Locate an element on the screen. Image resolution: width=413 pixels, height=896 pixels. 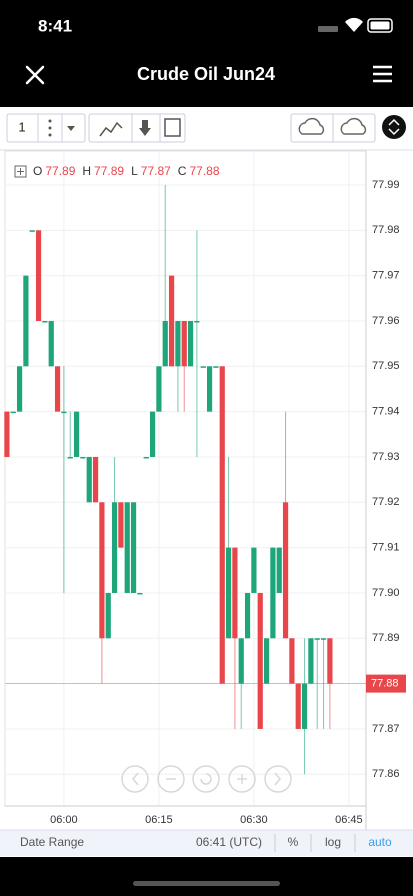
last-price-label: 77.88 is located at coordinates (385, 684).